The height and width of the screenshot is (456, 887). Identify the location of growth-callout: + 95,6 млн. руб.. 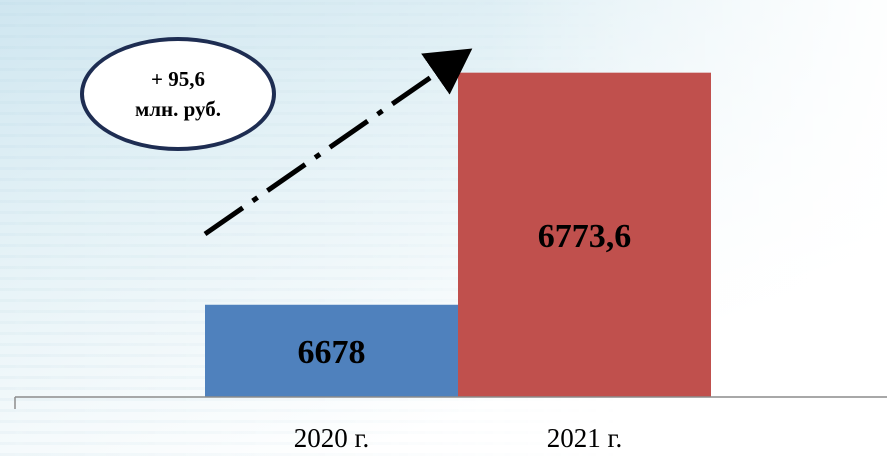
(178, 94).